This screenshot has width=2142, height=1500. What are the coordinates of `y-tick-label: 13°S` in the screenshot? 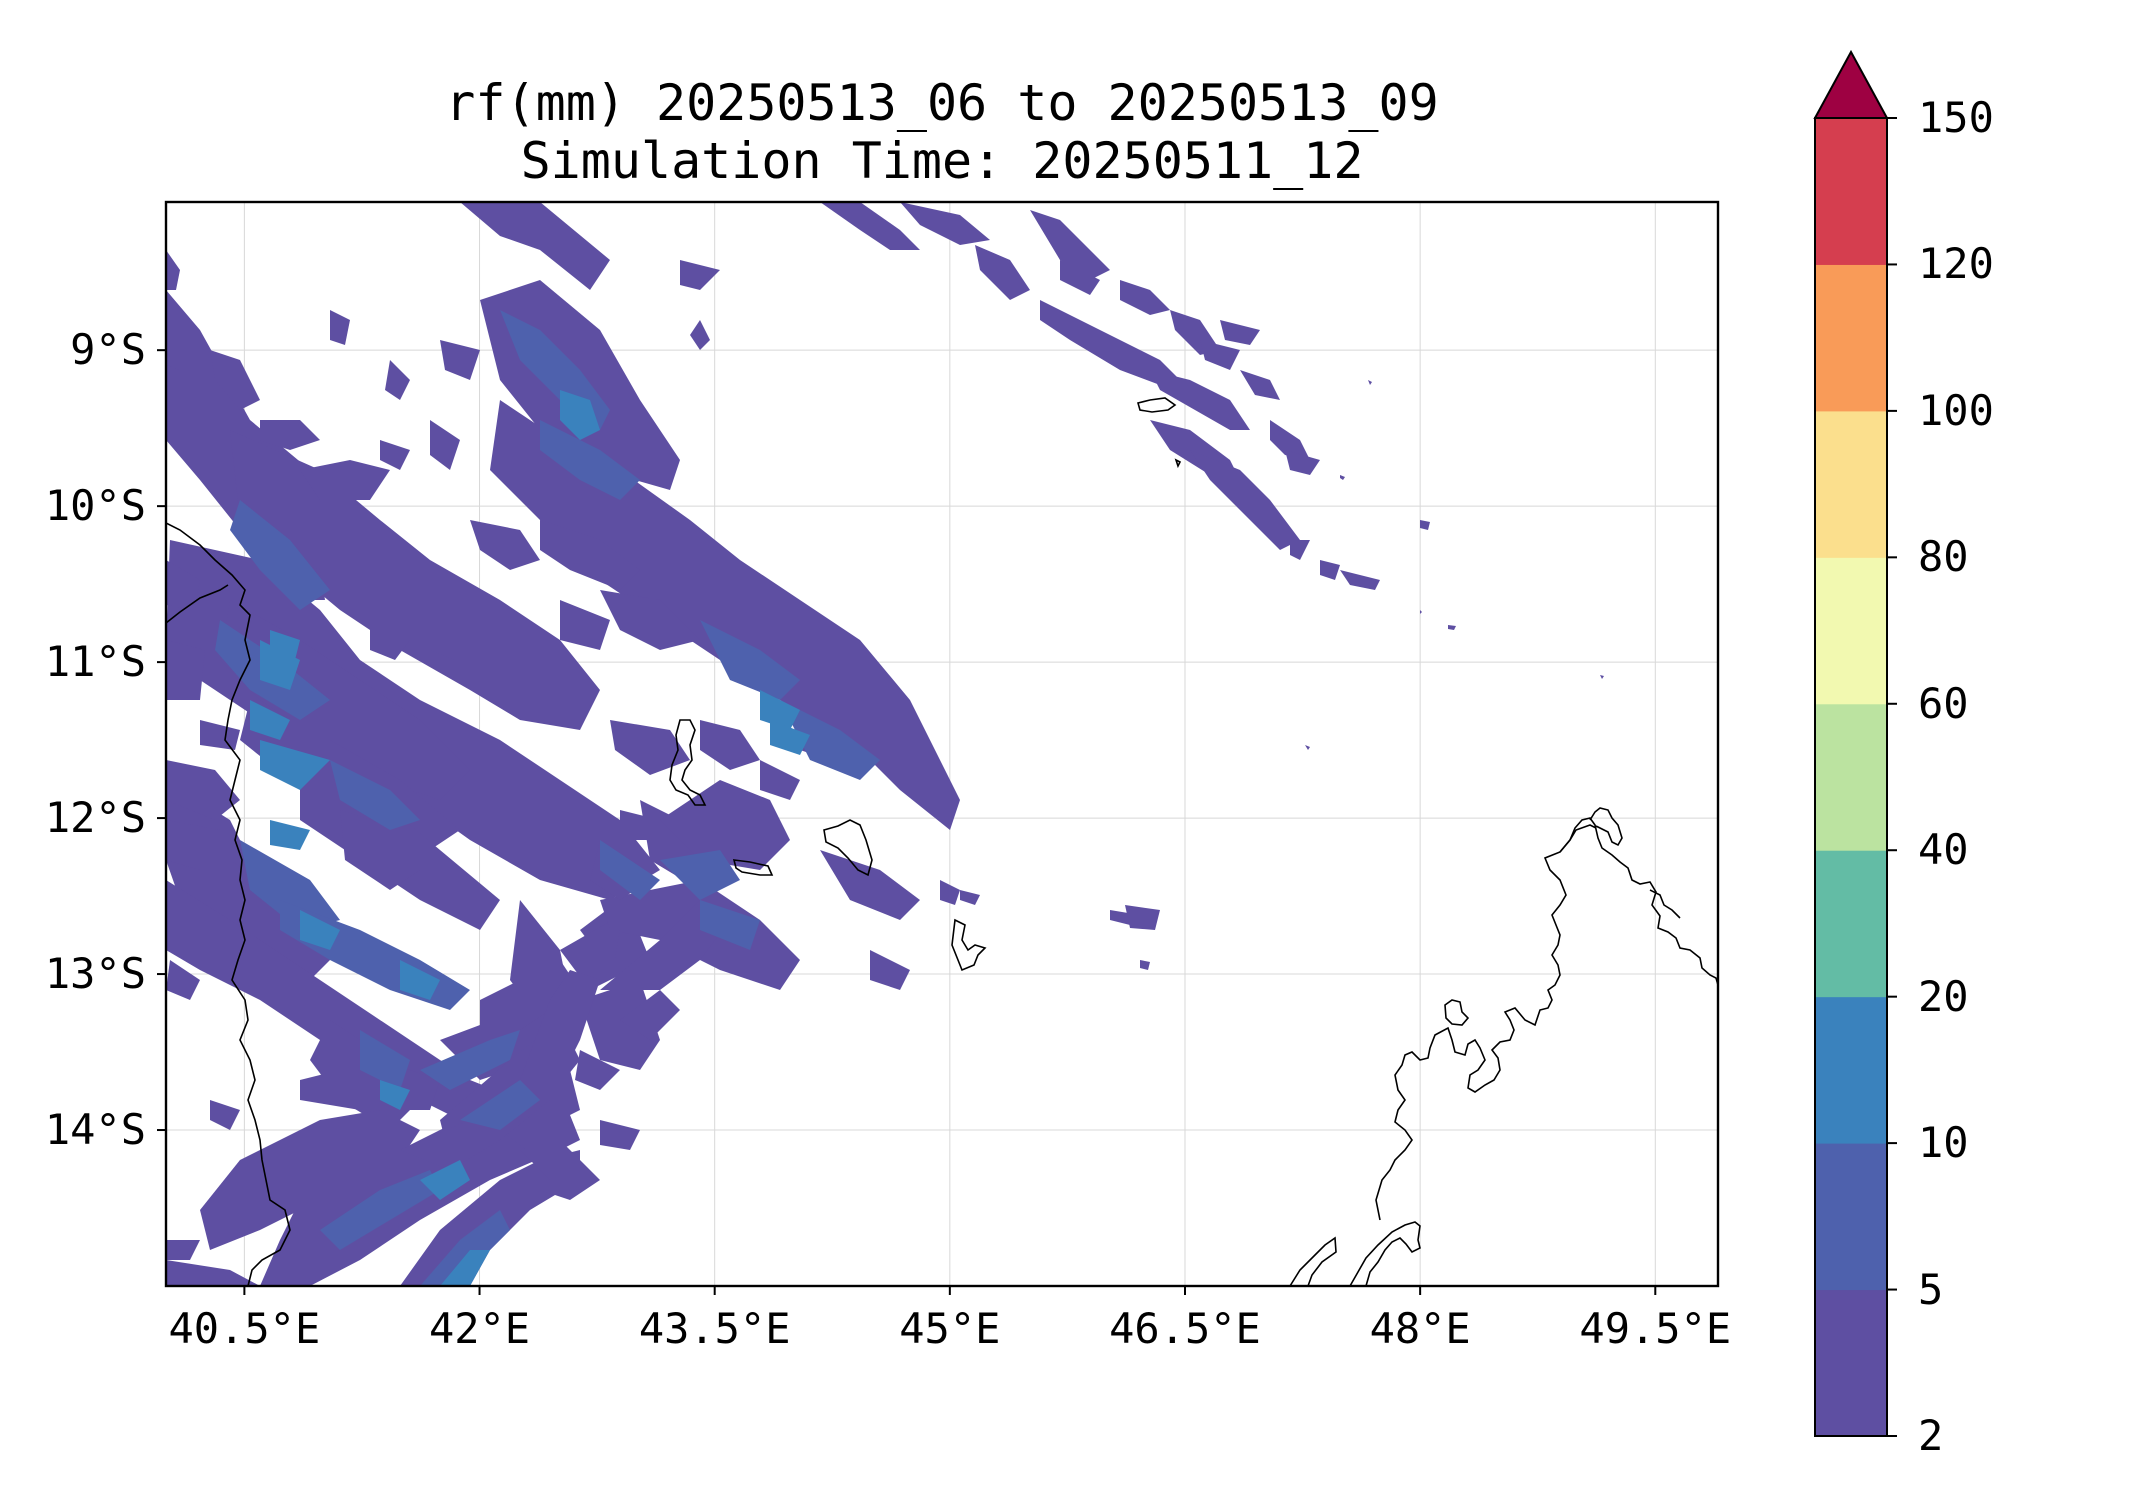 It's located at (95, 974).